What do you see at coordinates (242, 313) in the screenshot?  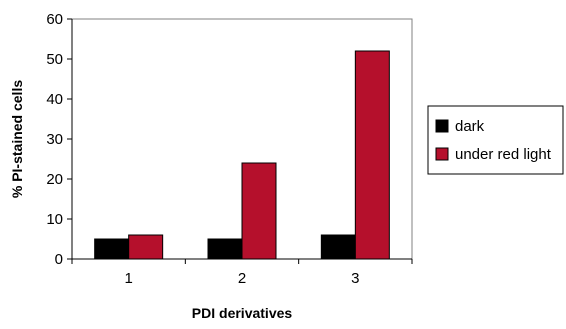 I see `x-axis-title: PDI derivatives` at bounding box center [242, 313].